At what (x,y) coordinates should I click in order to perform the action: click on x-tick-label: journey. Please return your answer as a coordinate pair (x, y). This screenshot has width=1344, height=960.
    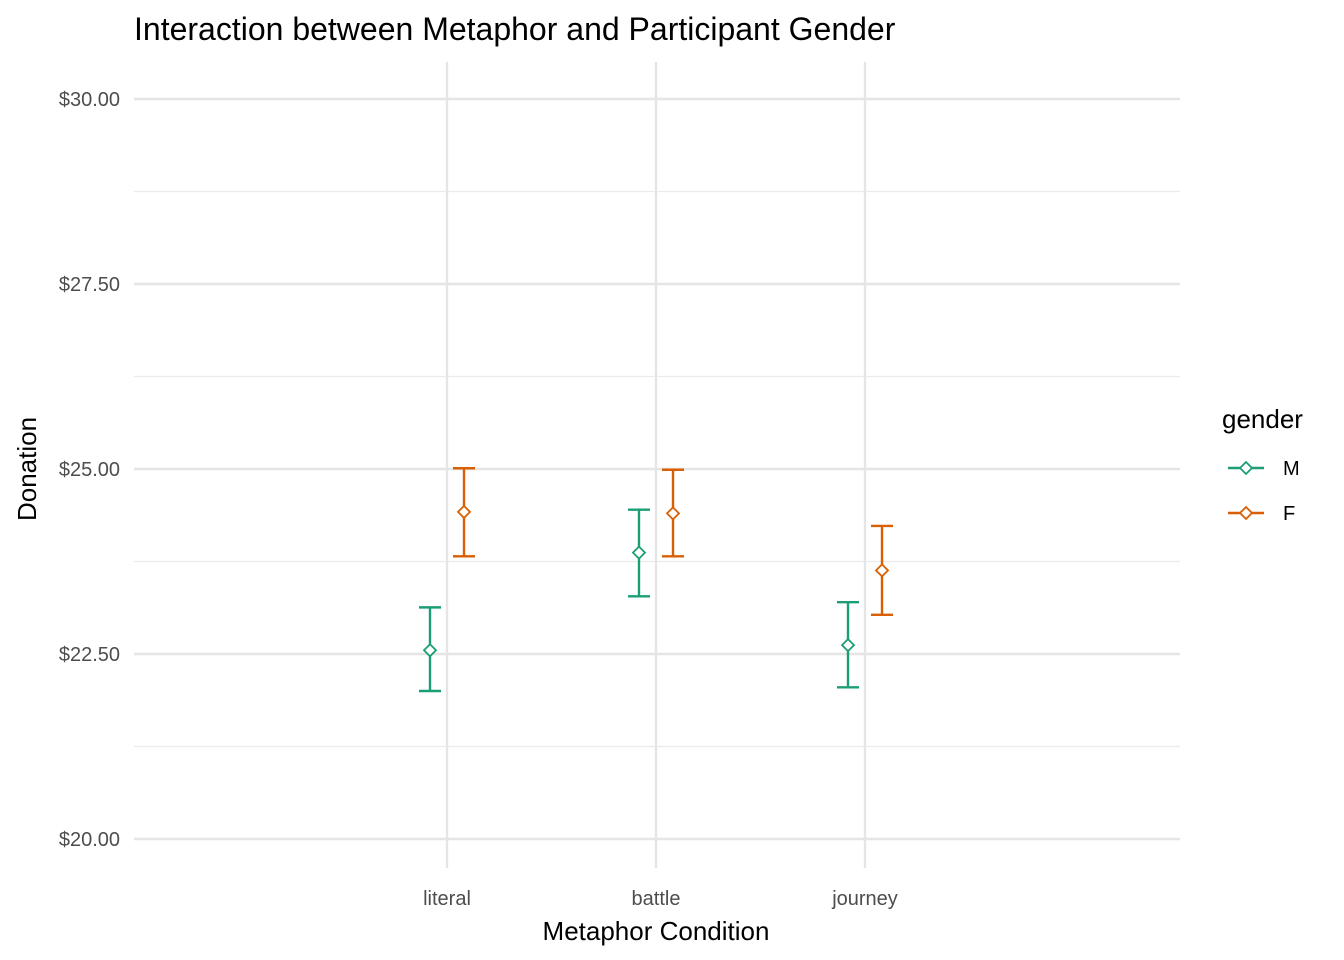
    Looking at the image, I should click on (864, 899).